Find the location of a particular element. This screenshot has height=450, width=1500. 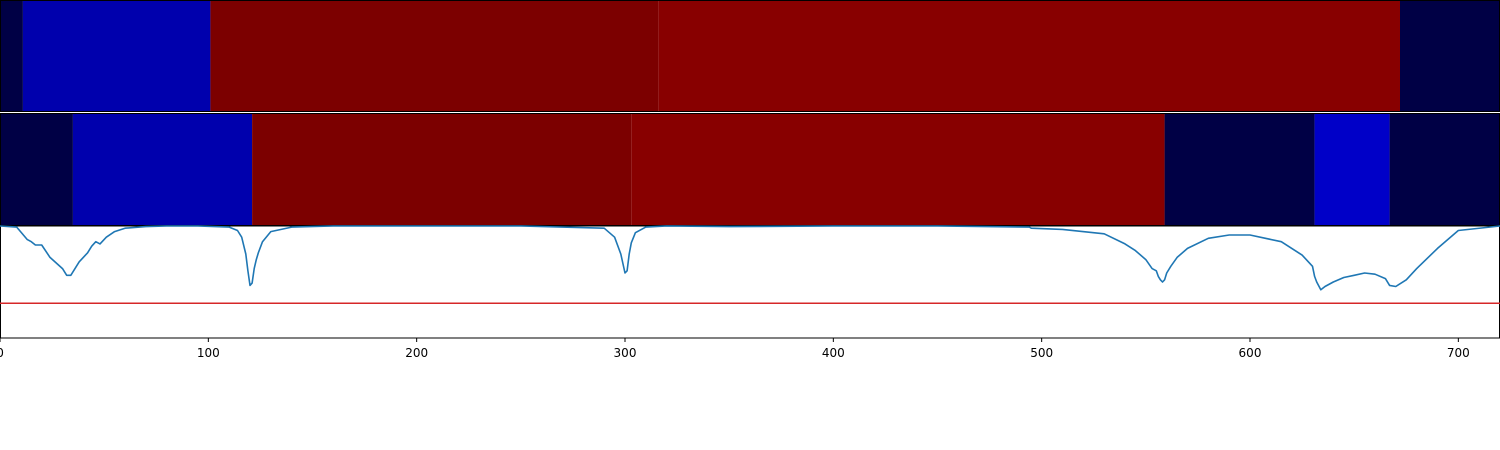

signal-line is located at coordinates (750, 258).